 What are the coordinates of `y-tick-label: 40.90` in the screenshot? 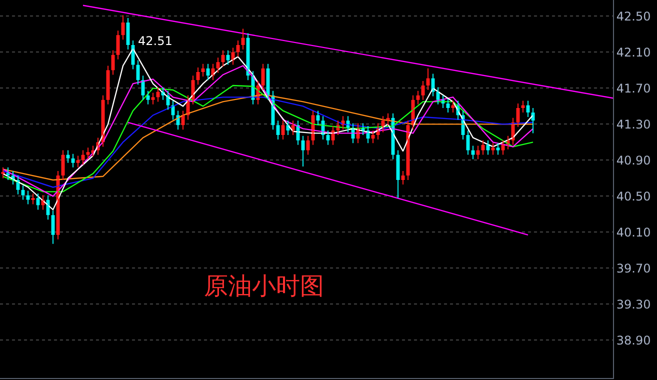 It's located at (633, 160).